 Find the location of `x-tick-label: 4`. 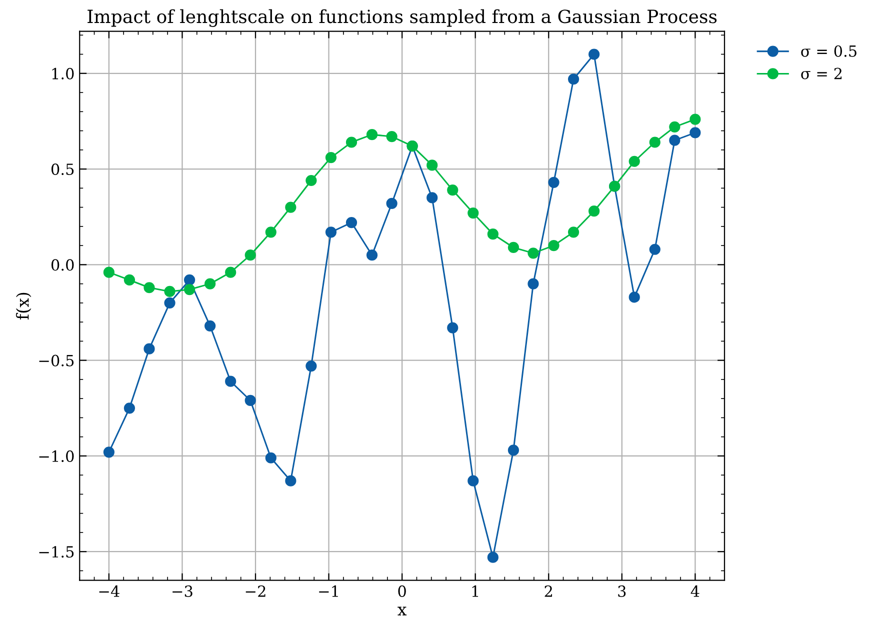

x-tick-label: 4 is located at coordinates (695, 591).